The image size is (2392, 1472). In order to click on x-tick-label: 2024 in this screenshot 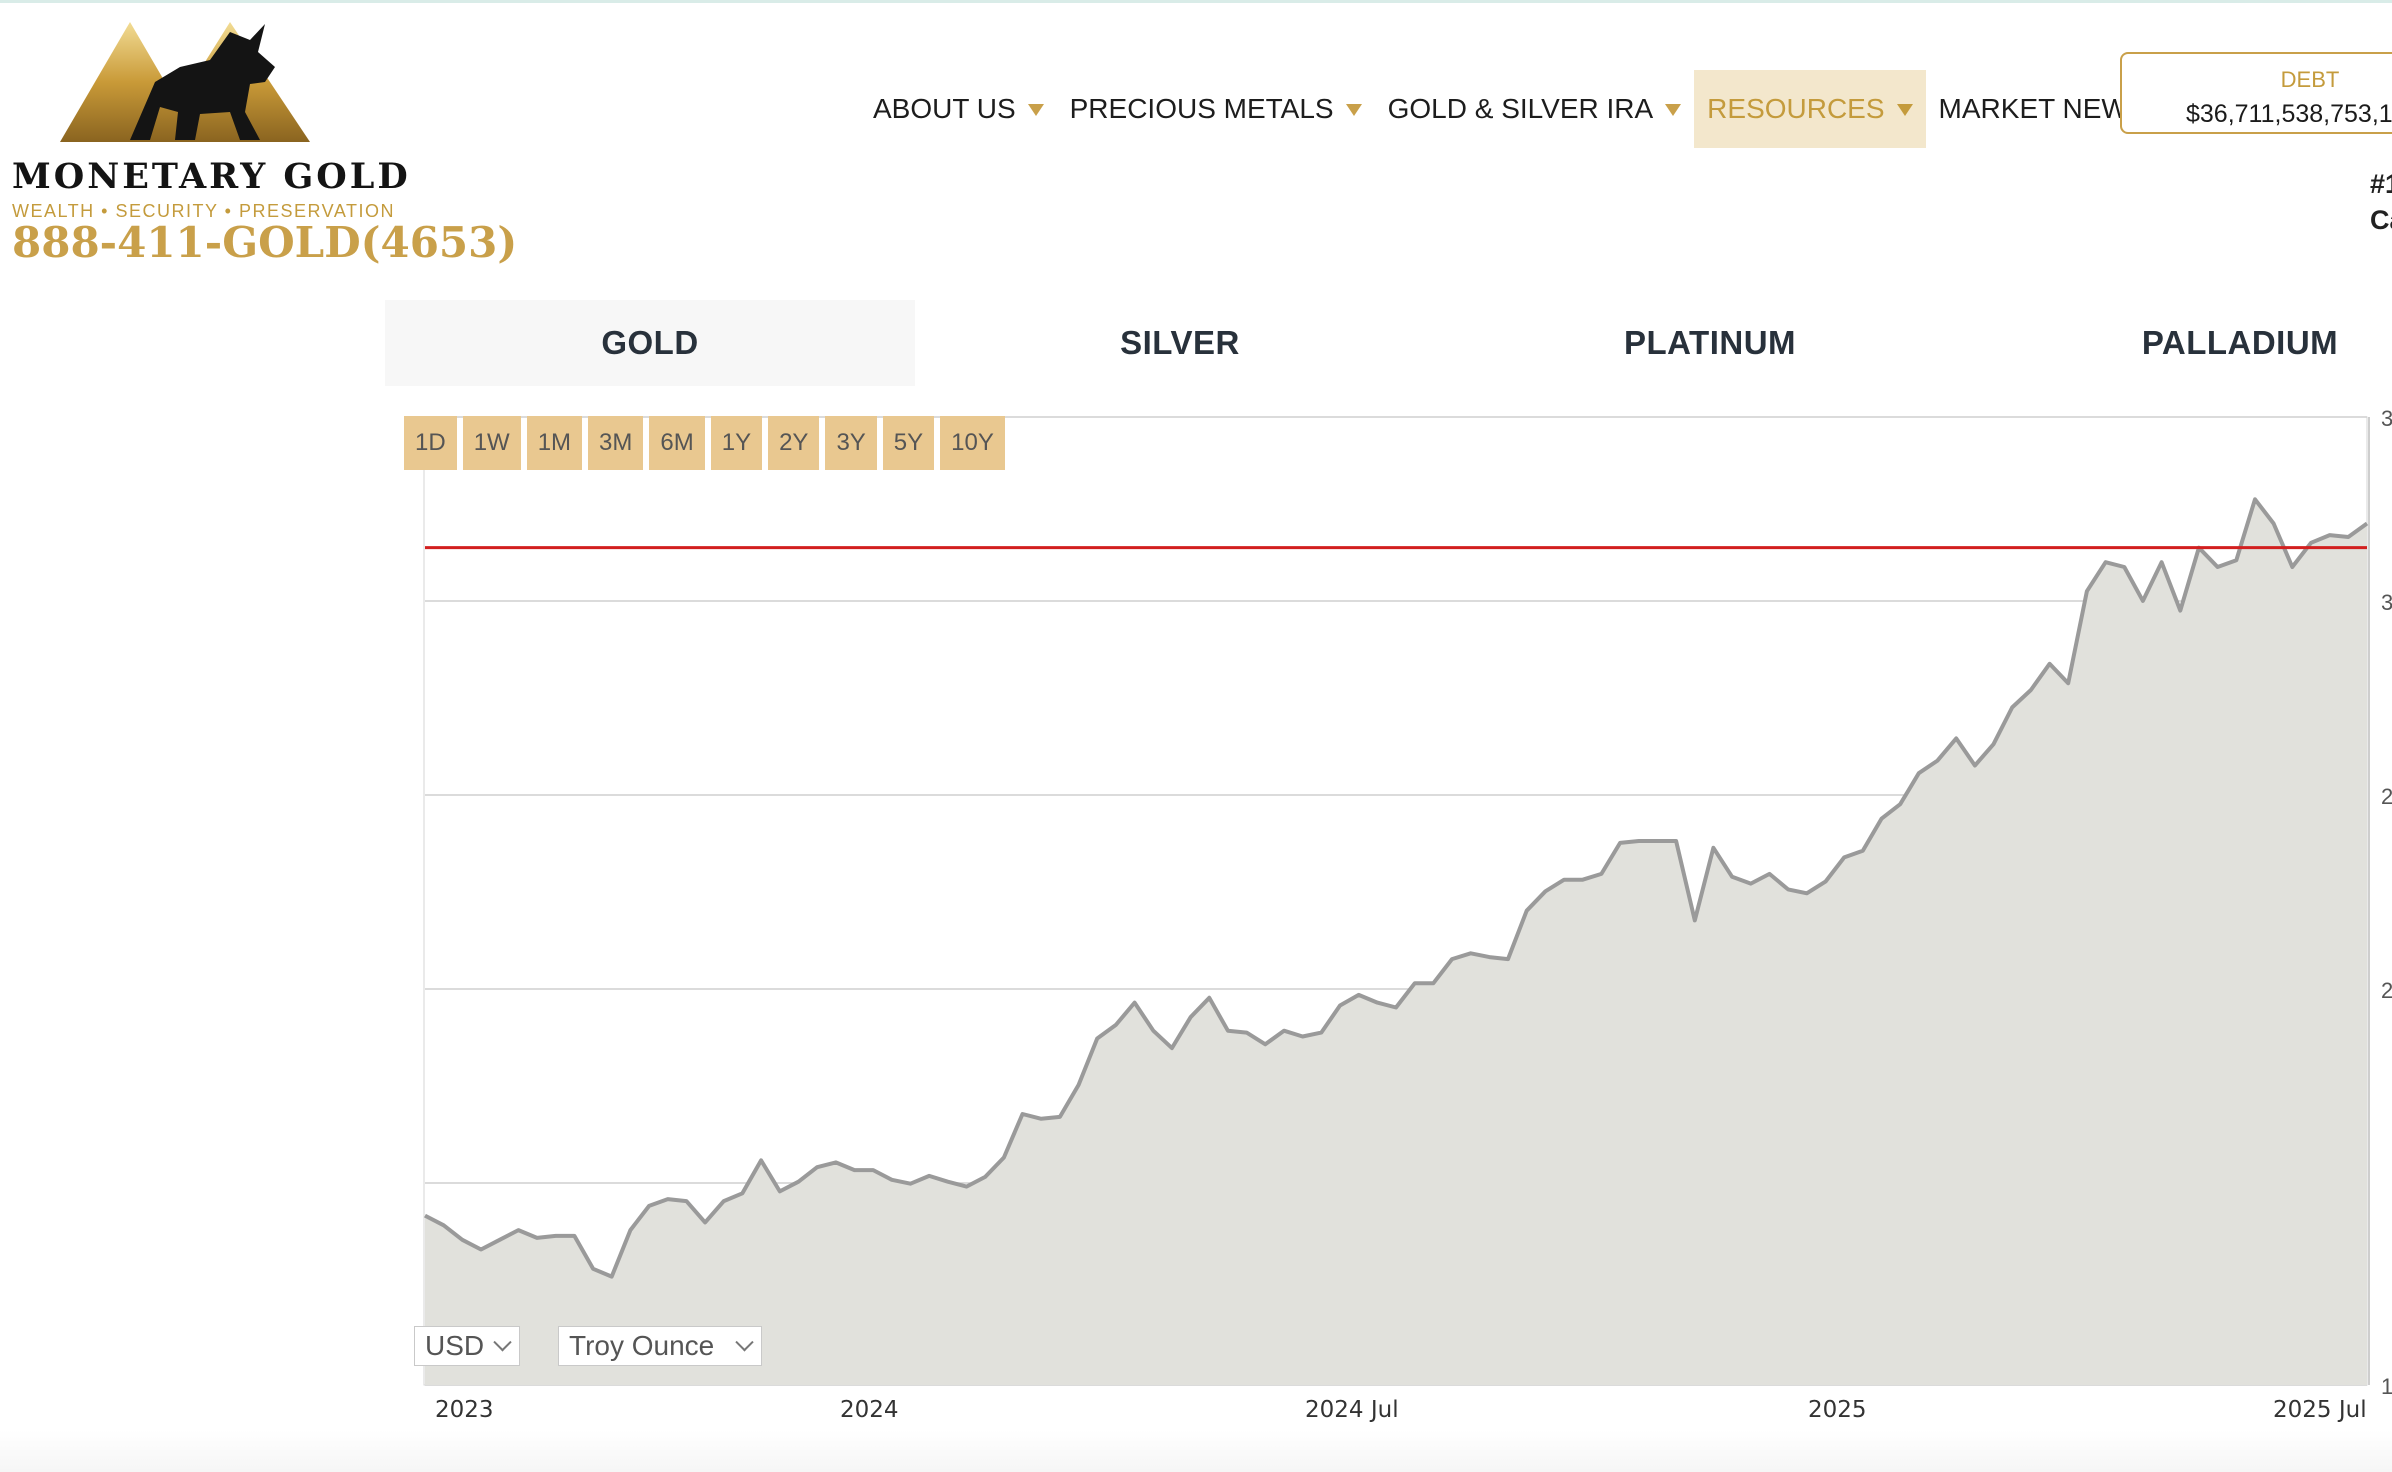, I will do `click(869, 1410)`.